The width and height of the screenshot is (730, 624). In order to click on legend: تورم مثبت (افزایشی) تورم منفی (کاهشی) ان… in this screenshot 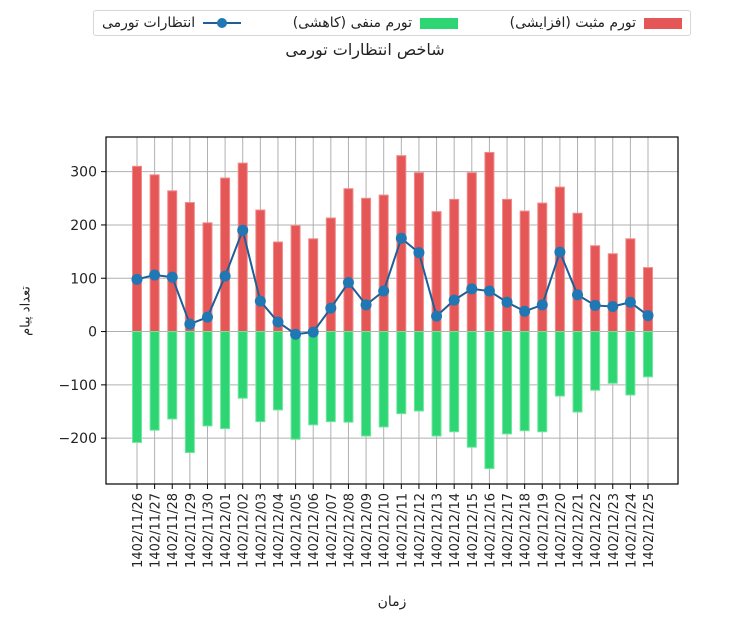, I will do `click(392, 23)`.